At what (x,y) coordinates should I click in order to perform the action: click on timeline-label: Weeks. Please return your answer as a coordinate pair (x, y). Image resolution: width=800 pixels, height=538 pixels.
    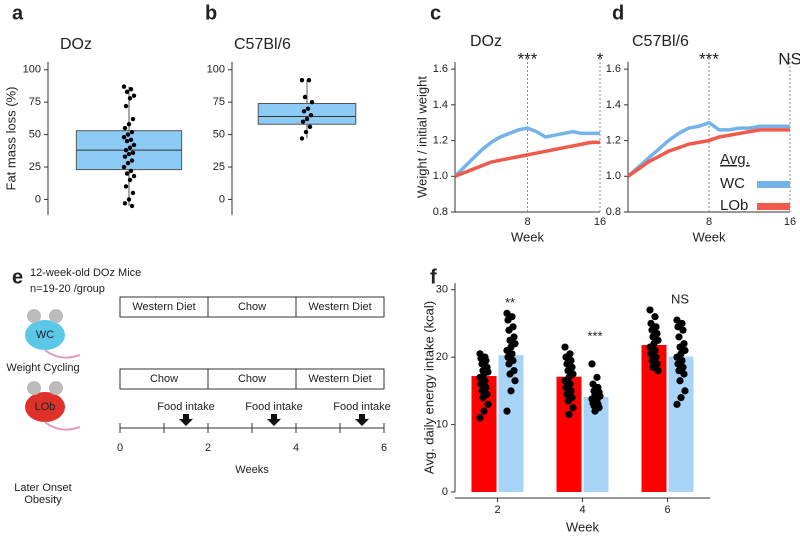
    Looking at the image, I should click on (252, 470).